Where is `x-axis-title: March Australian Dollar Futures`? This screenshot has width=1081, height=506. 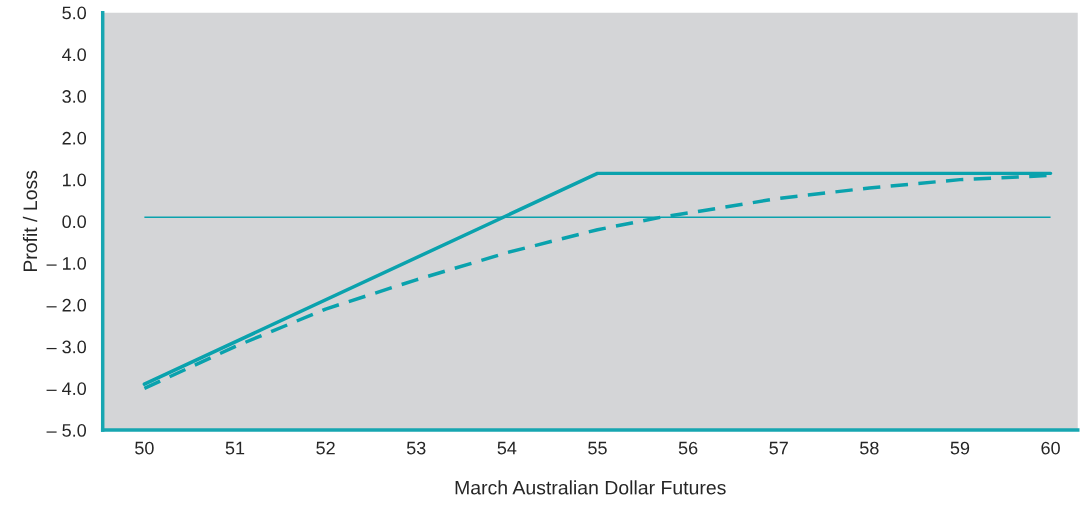
x-axis-title: March Australian Dollar Futures is located at coordinates (590, 487).